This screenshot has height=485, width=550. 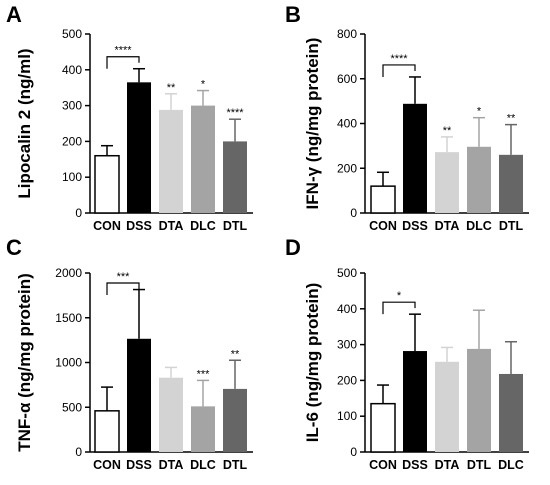 What do you see at coordinates (204, 374) in the screenshot?
I see `significance-label: ***` at bounding box center [204, 374].